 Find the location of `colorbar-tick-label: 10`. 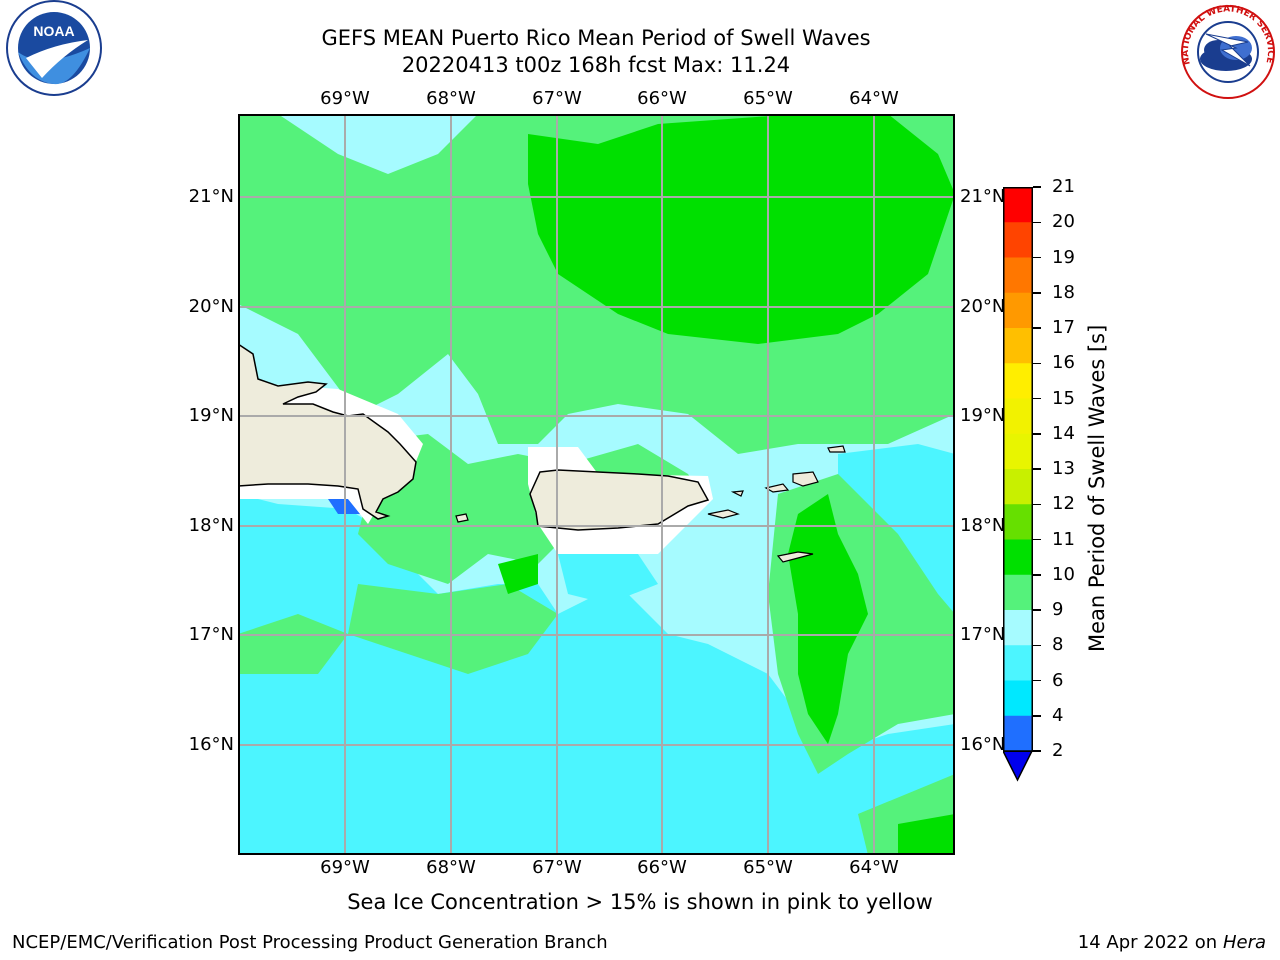

colorbar-tick-label: 10 is located at coordinates (1063, 574).